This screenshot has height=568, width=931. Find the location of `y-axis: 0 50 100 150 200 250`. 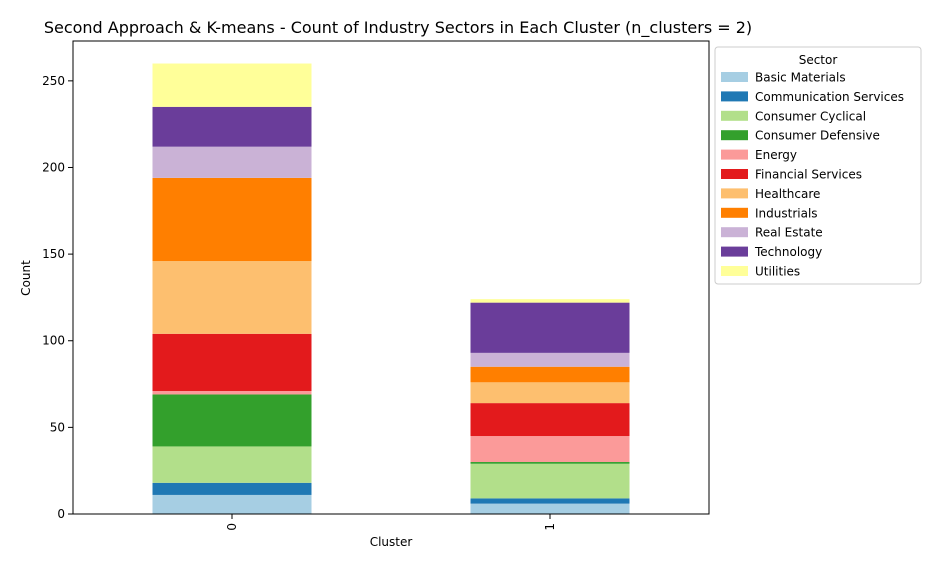

y-axis: 0 50 100 150 200 250 is located at coordinates (57, 297).